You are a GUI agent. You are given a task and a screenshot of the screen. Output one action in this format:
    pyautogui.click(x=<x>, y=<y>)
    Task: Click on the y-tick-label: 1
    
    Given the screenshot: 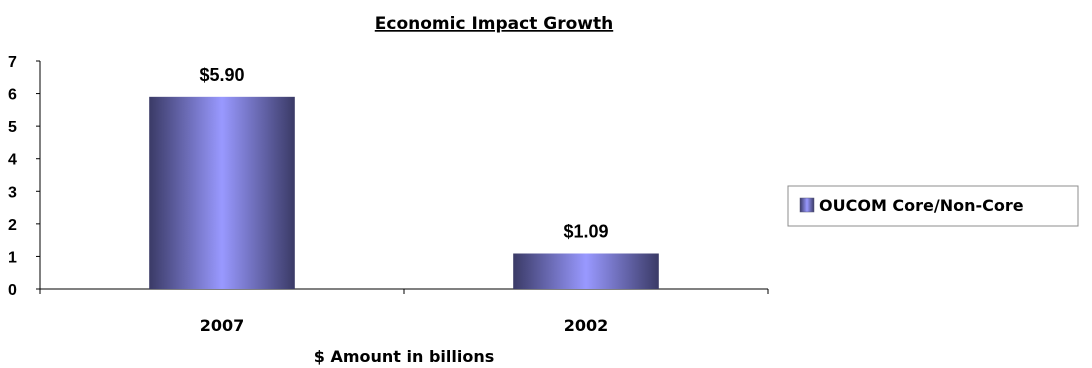 What is the action you would take?
    pyautogui.click(x=12, y=257)
    